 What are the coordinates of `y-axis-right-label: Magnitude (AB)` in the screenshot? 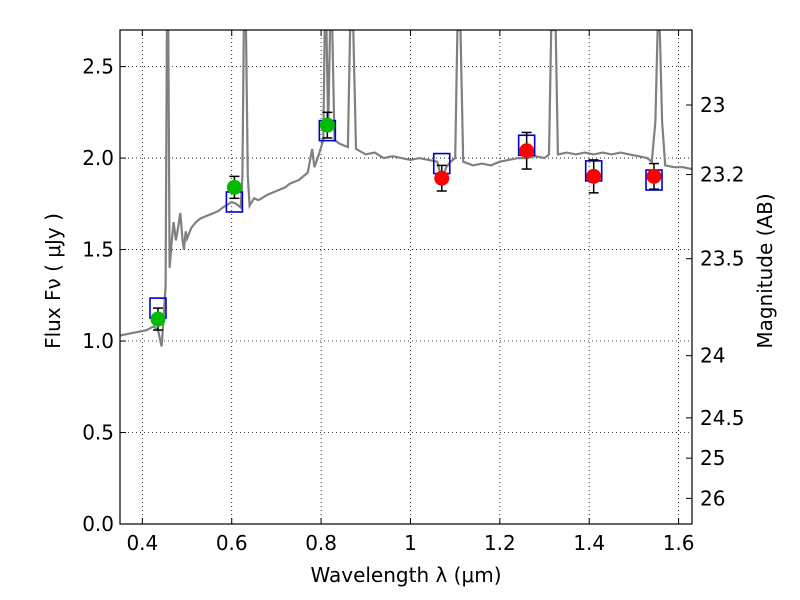 It's located at (765, 270).